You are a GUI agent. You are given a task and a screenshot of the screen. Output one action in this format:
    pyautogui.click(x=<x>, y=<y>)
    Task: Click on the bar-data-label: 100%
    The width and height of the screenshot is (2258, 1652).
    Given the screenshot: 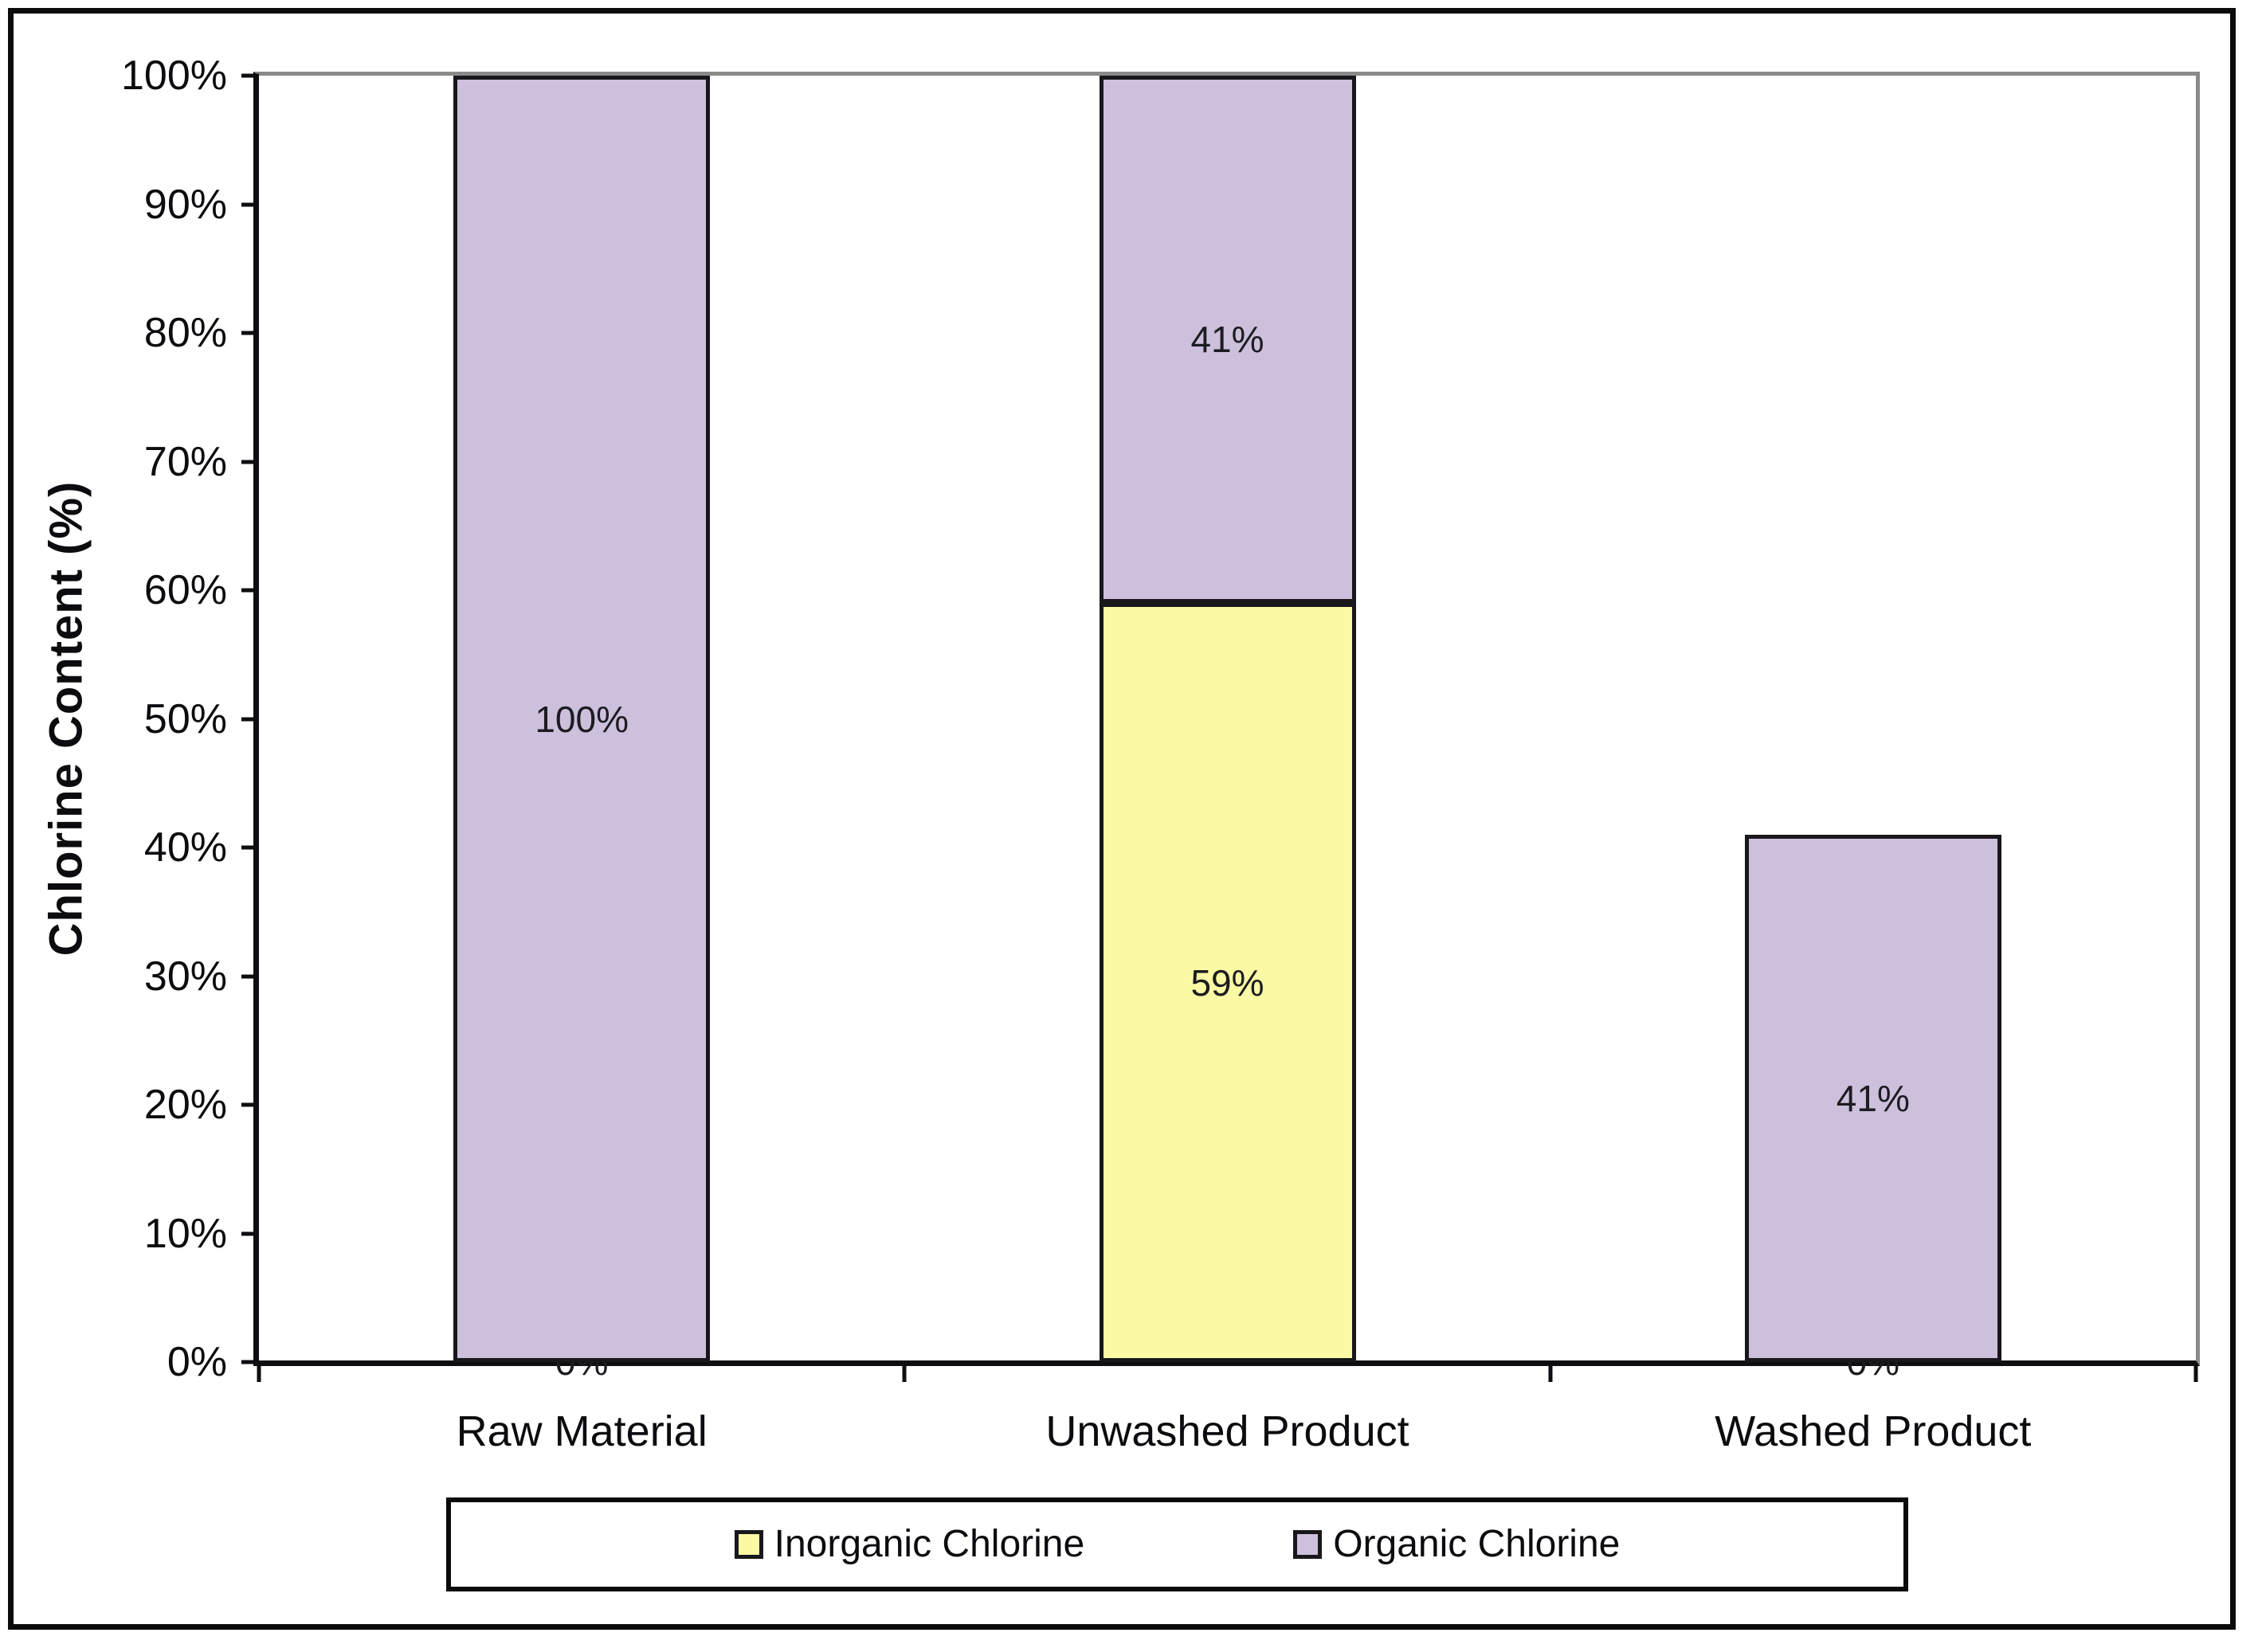 What is the action you would take?
    pyautogui.click(x=582, y=719)
    